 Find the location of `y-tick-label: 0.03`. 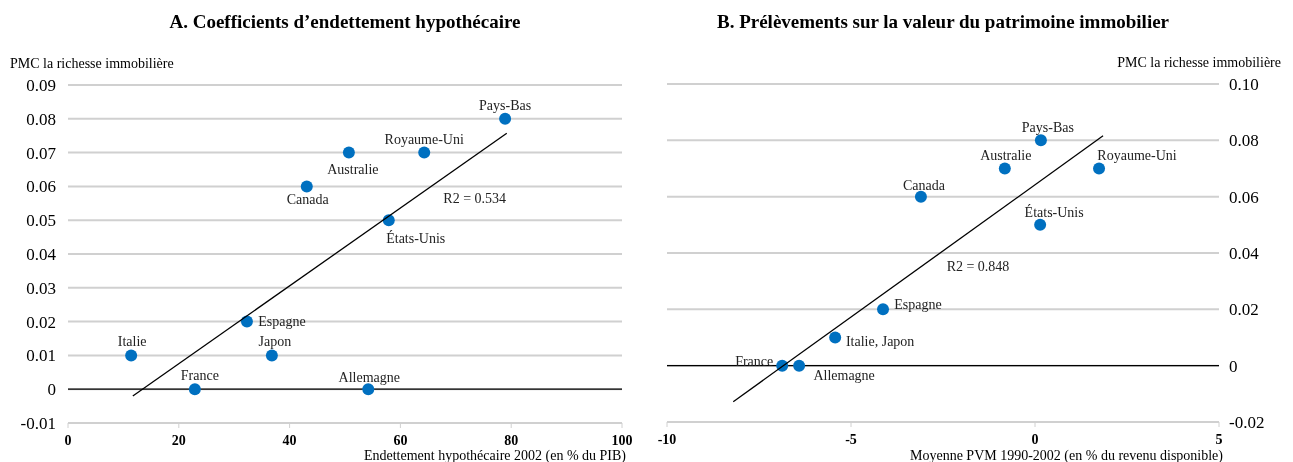

y-tick-label: 0.03 is located at coordinates (41, 288).